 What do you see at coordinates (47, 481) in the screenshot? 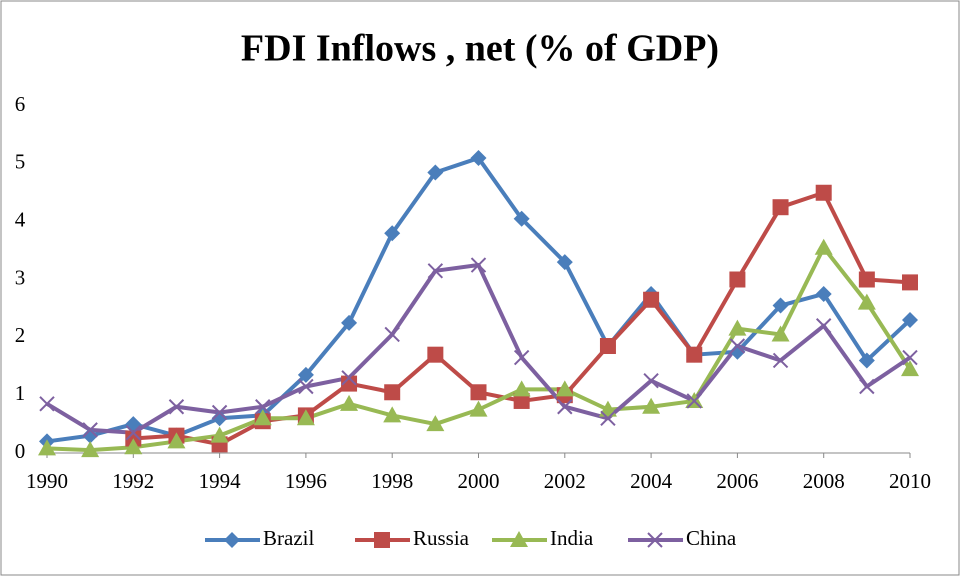
I see `x-tick-label: 1990` at bounding box center [47, 481].